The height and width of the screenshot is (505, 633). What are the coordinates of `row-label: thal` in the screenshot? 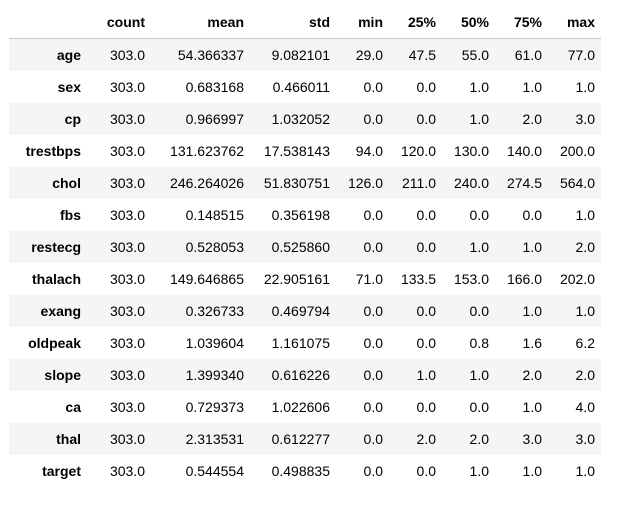 It's located at (68, 439).